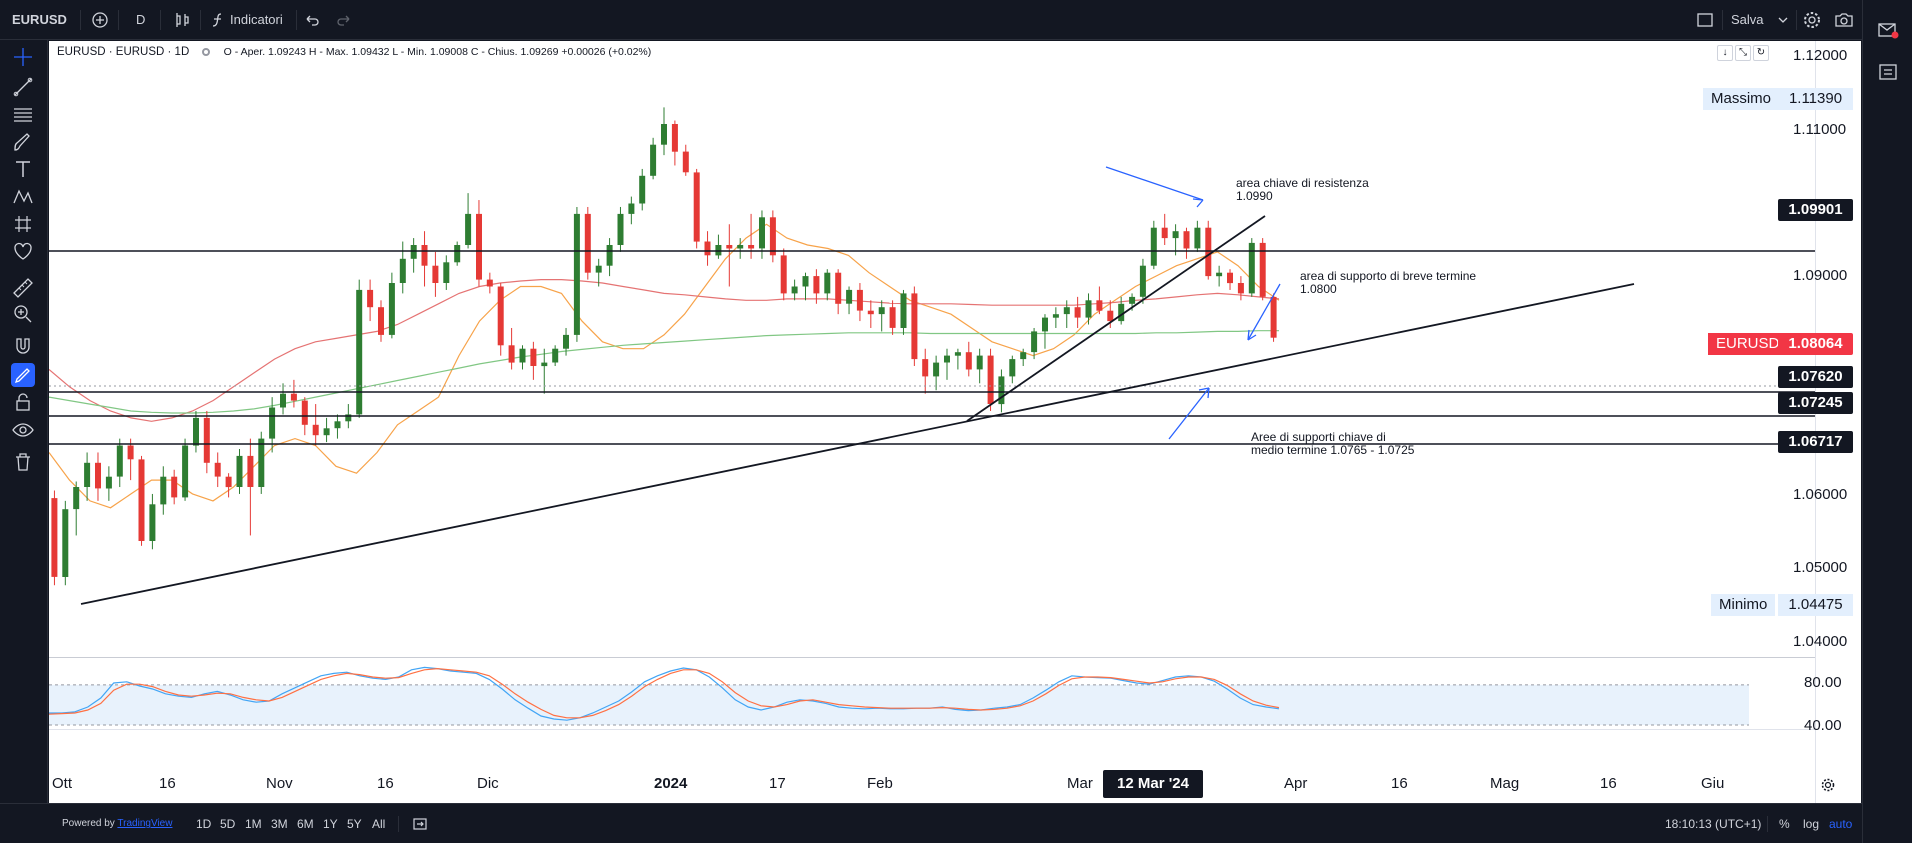  I want to click on chevron-down-icon, so click(1783, 20).